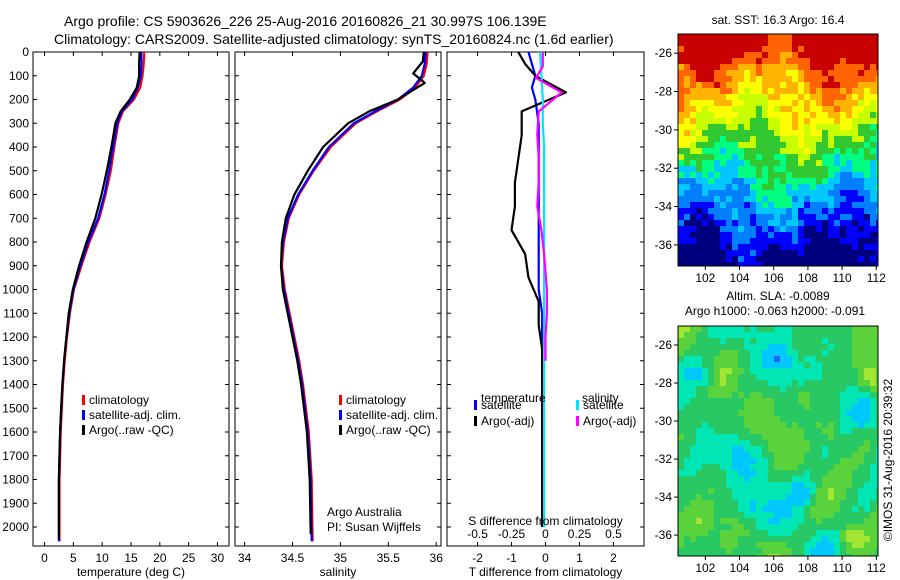 The image size is (900, 580). Describe the element at coordinates (842, 278) in the screenshot. I see `map-x-tick-label: 110` at that location.